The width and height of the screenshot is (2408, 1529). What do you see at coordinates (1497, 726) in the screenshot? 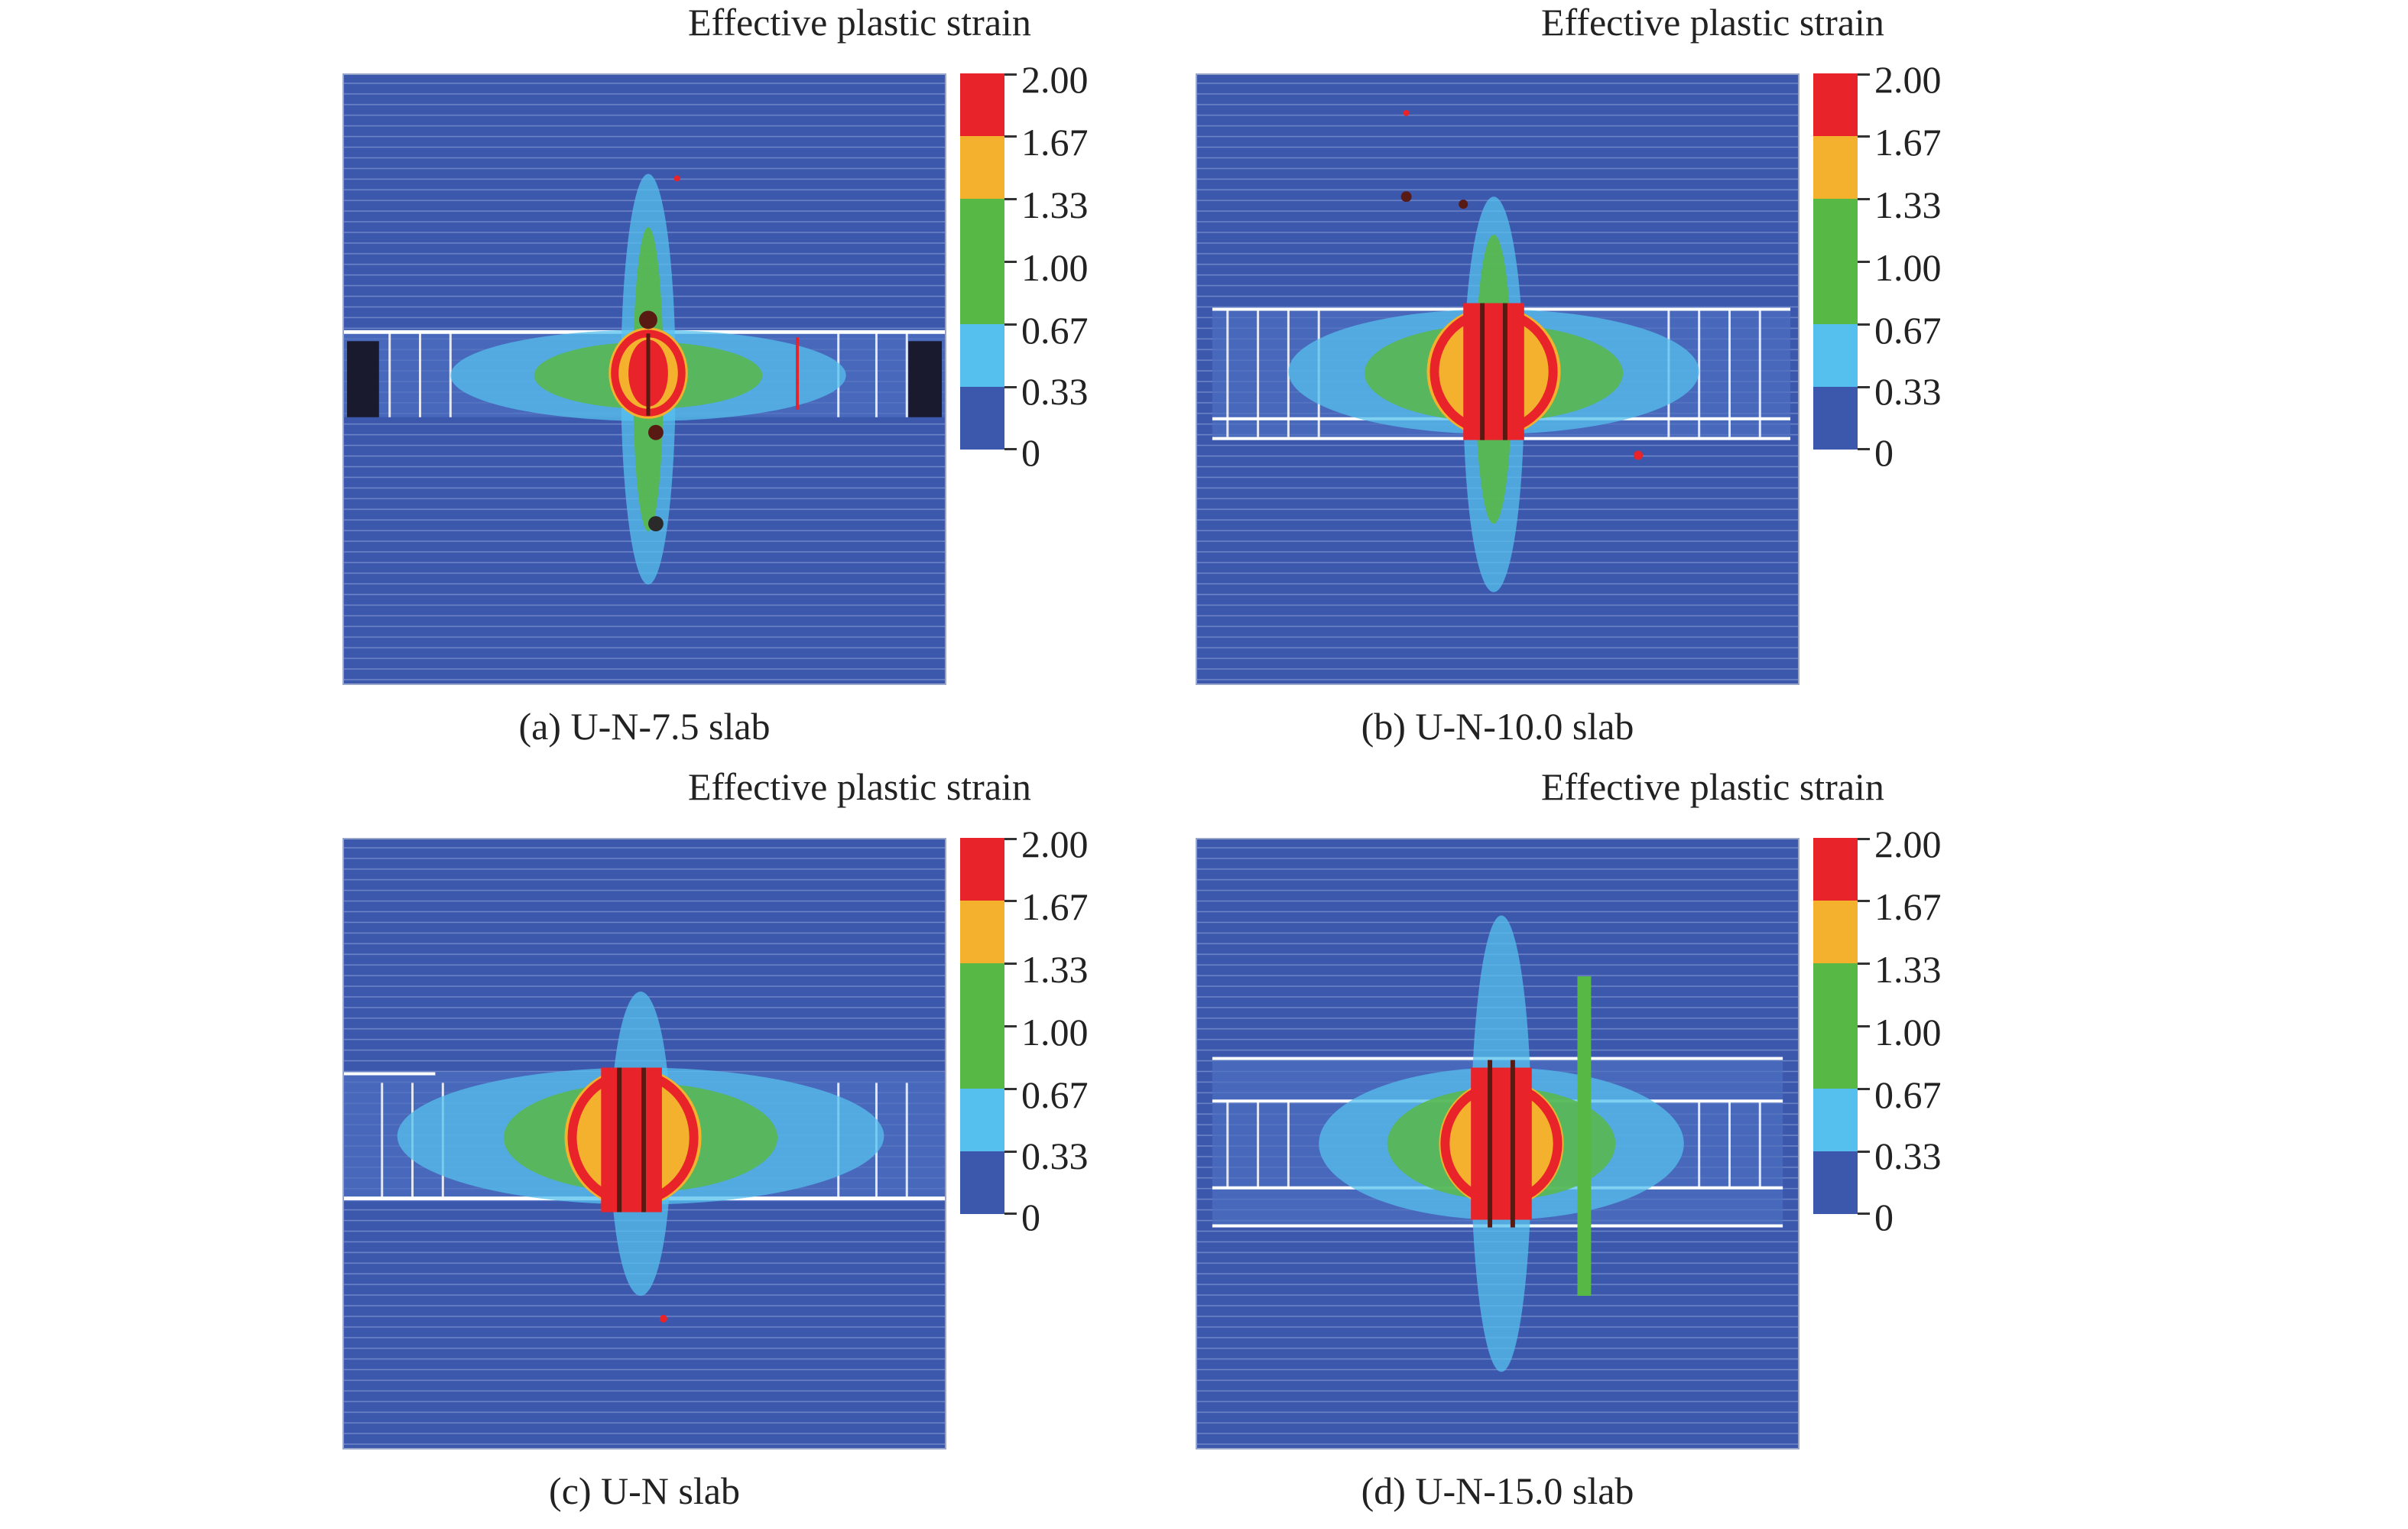
I see `panel-caption: (b) U-N-10.0 slab` at bounding box center [1497, 726].